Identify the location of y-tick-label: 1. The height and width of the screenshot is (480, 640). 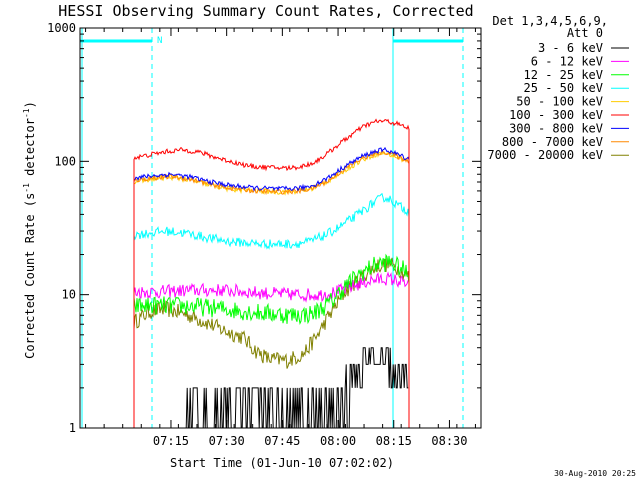
(72, 428).